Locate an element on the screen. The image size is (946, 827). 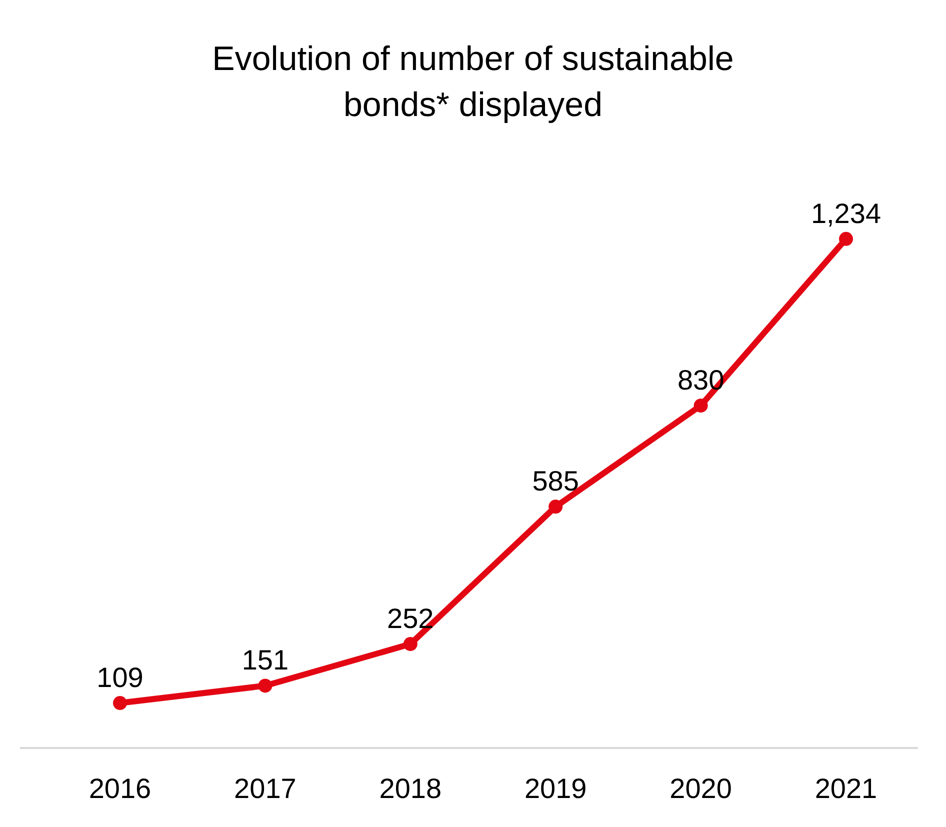
x-tick-label: 2018 is located at coordinates (410, 788).